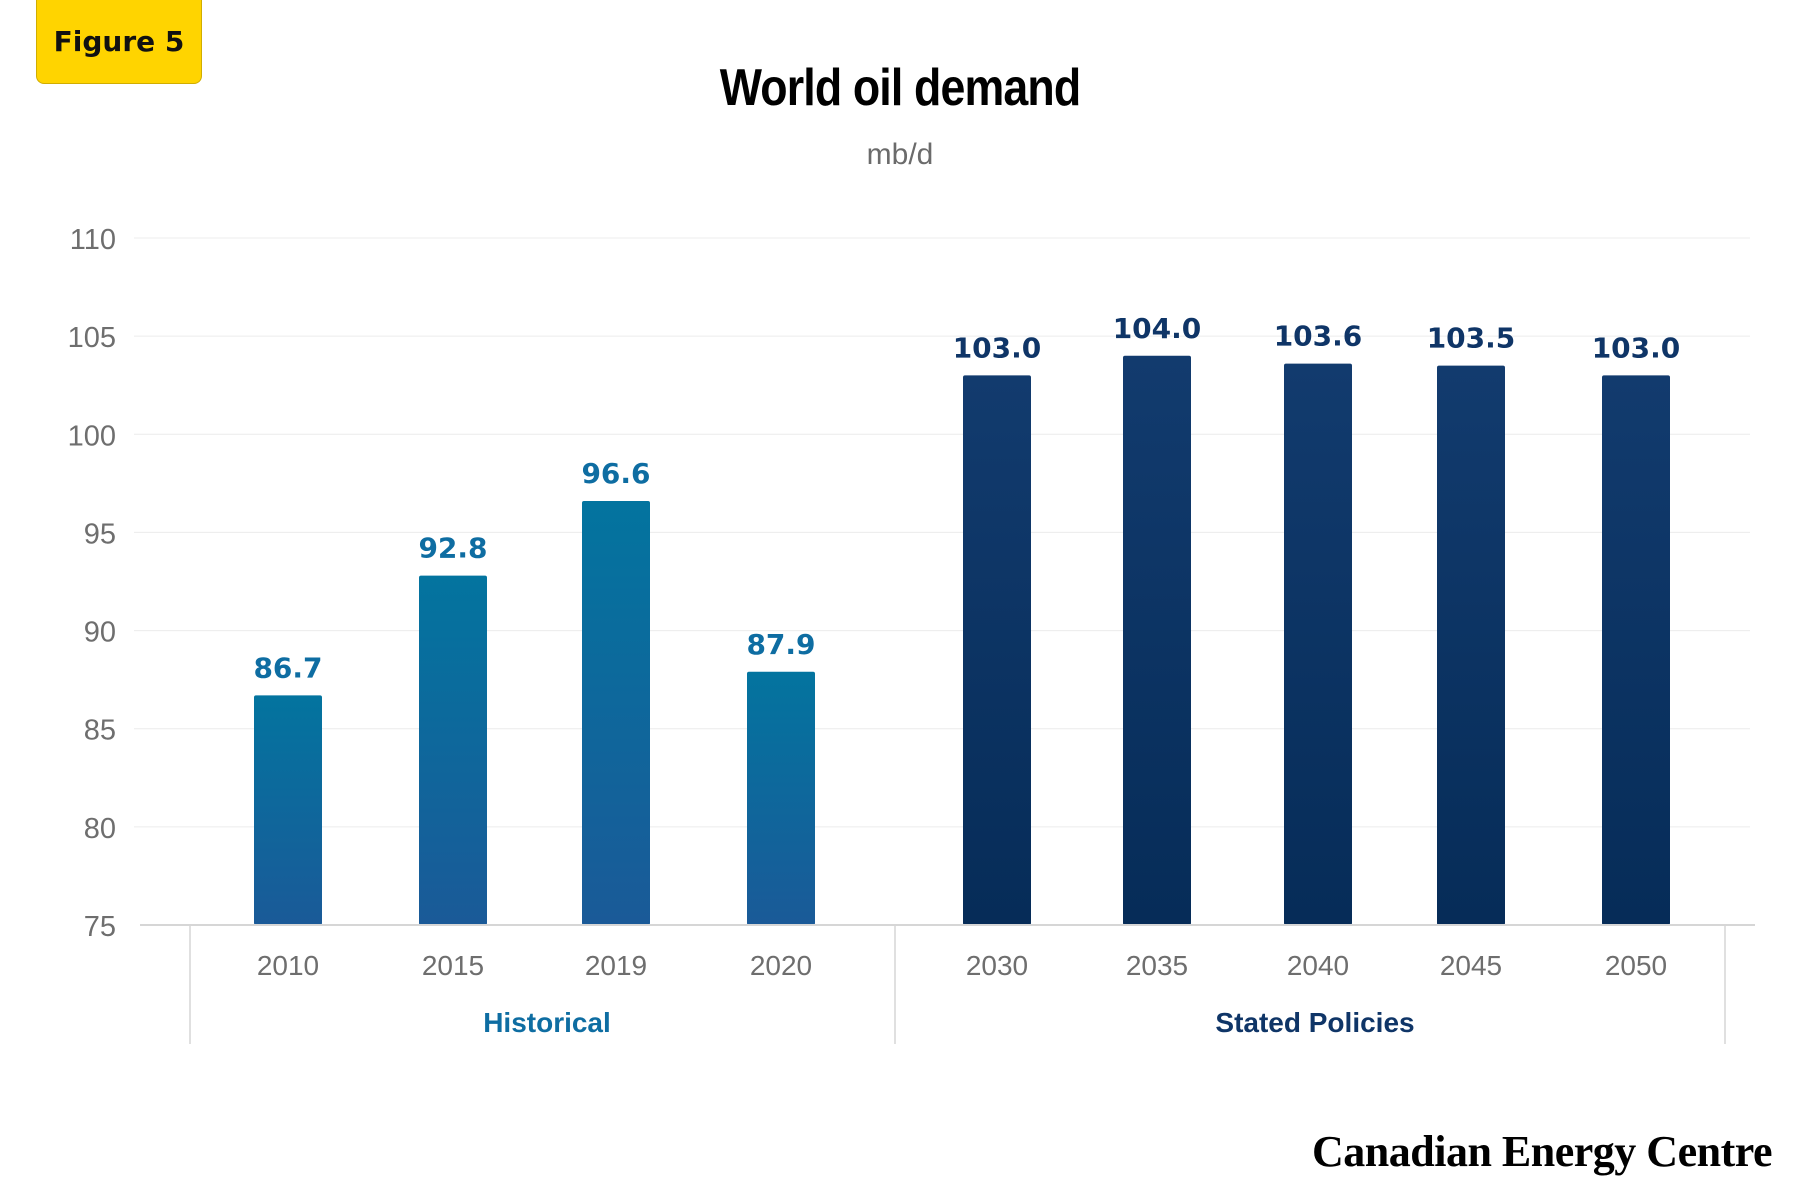 The height and width of the screenshot is (1200, 1800). What do you see at coordinates (93, 240) in the screenshot?
I see `y-tick-label: 110` at bounding box center [93, 240].